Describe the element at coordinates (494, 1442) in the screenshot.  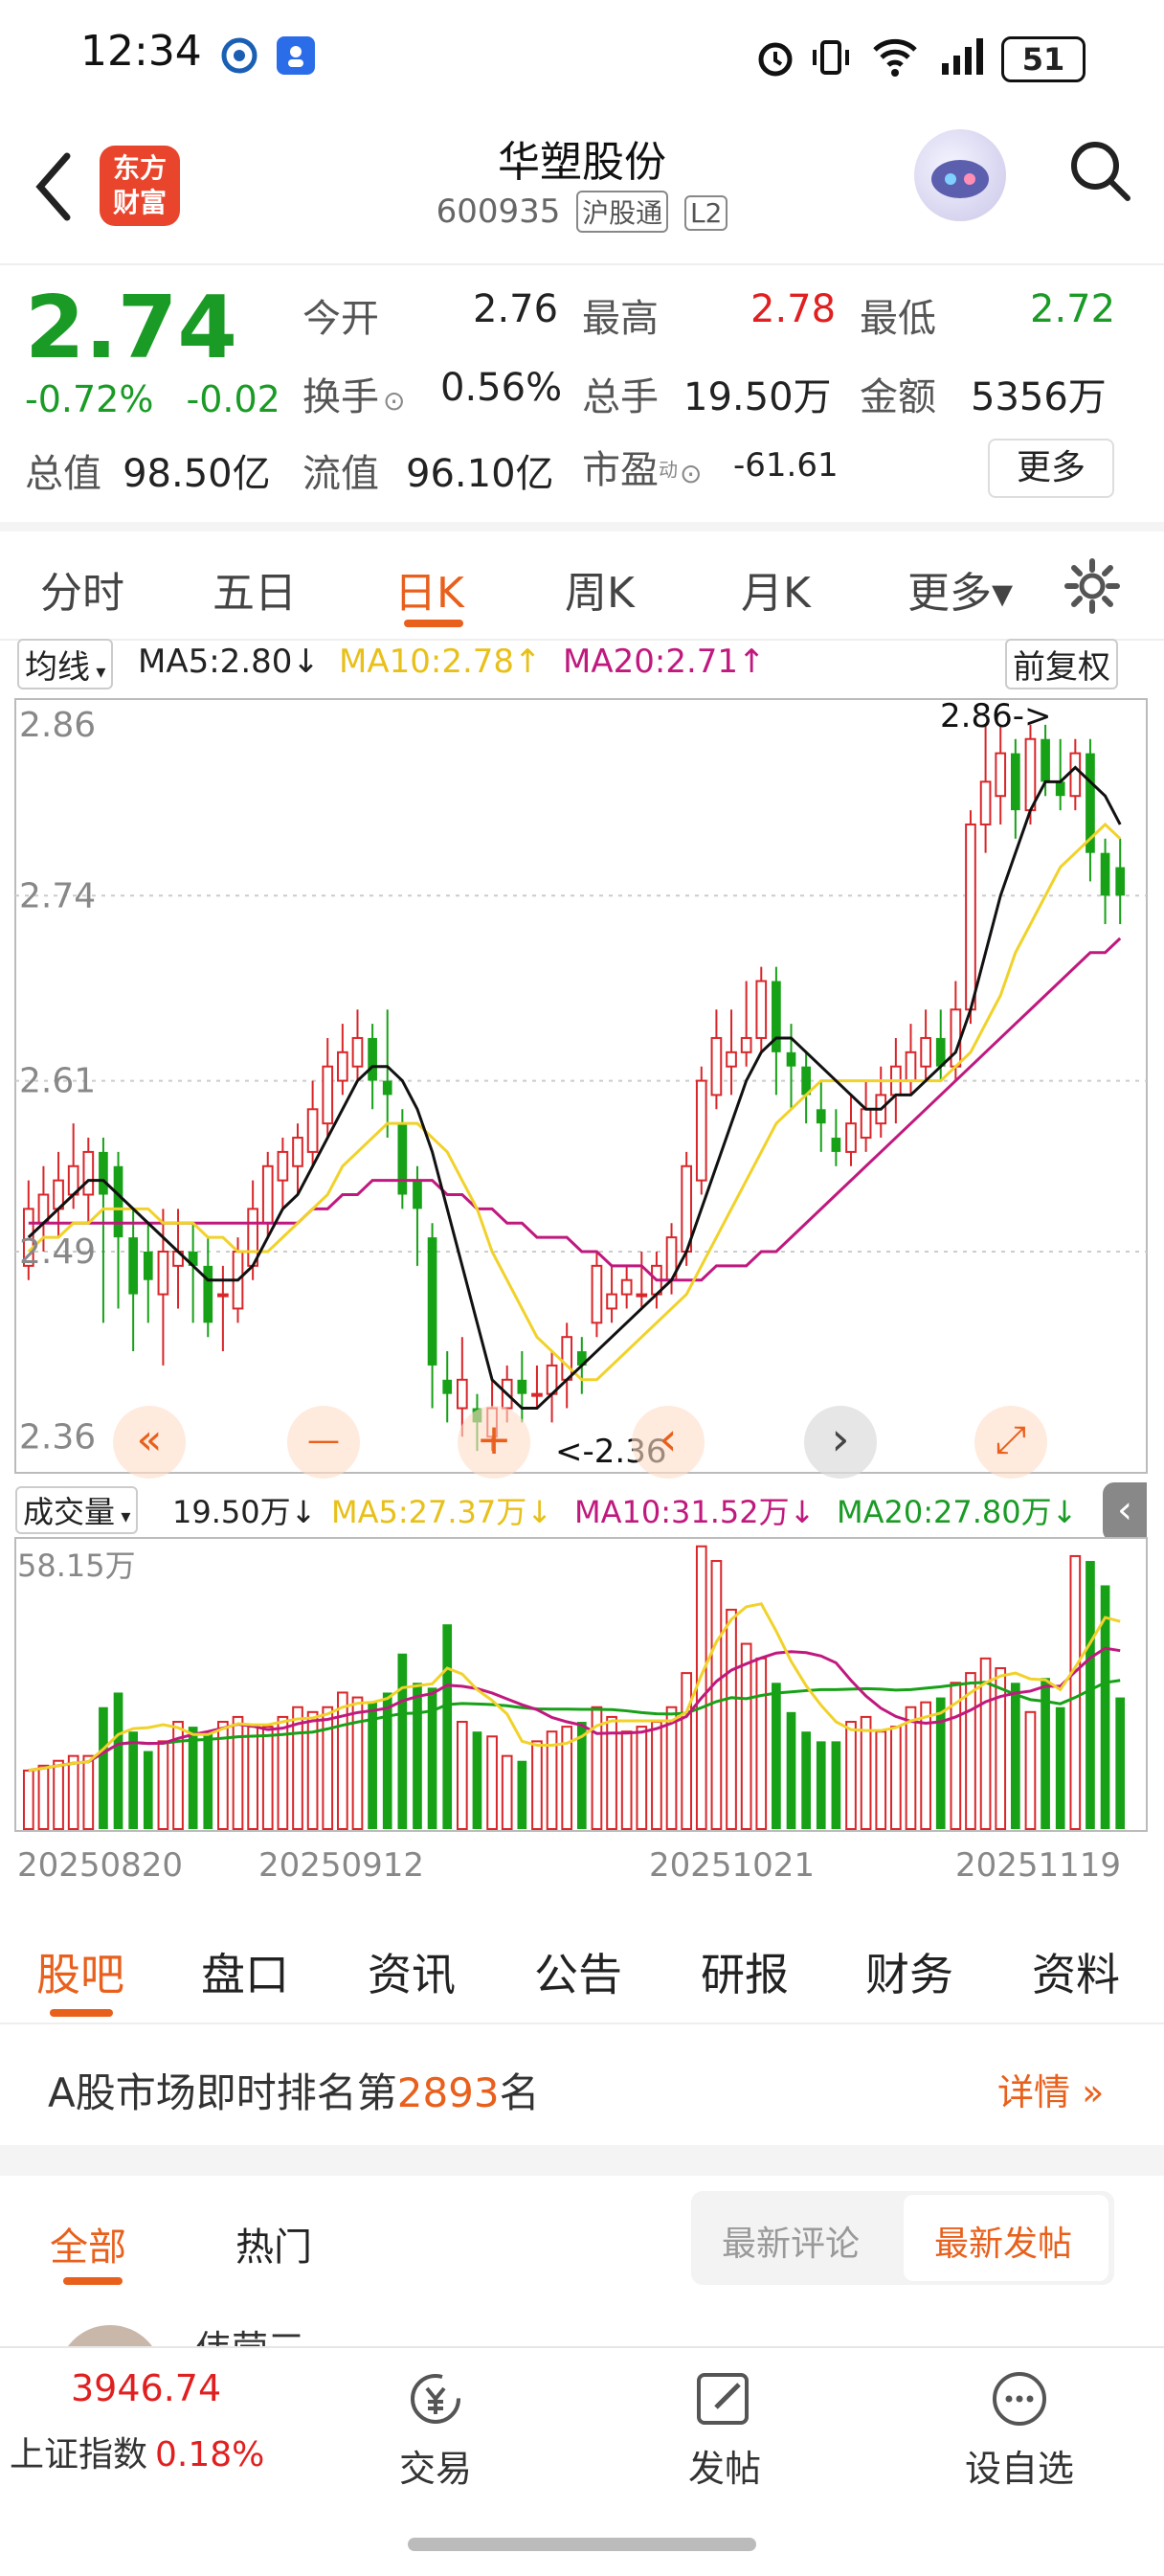
I see `chart-zoom-in-button: +` at that location.